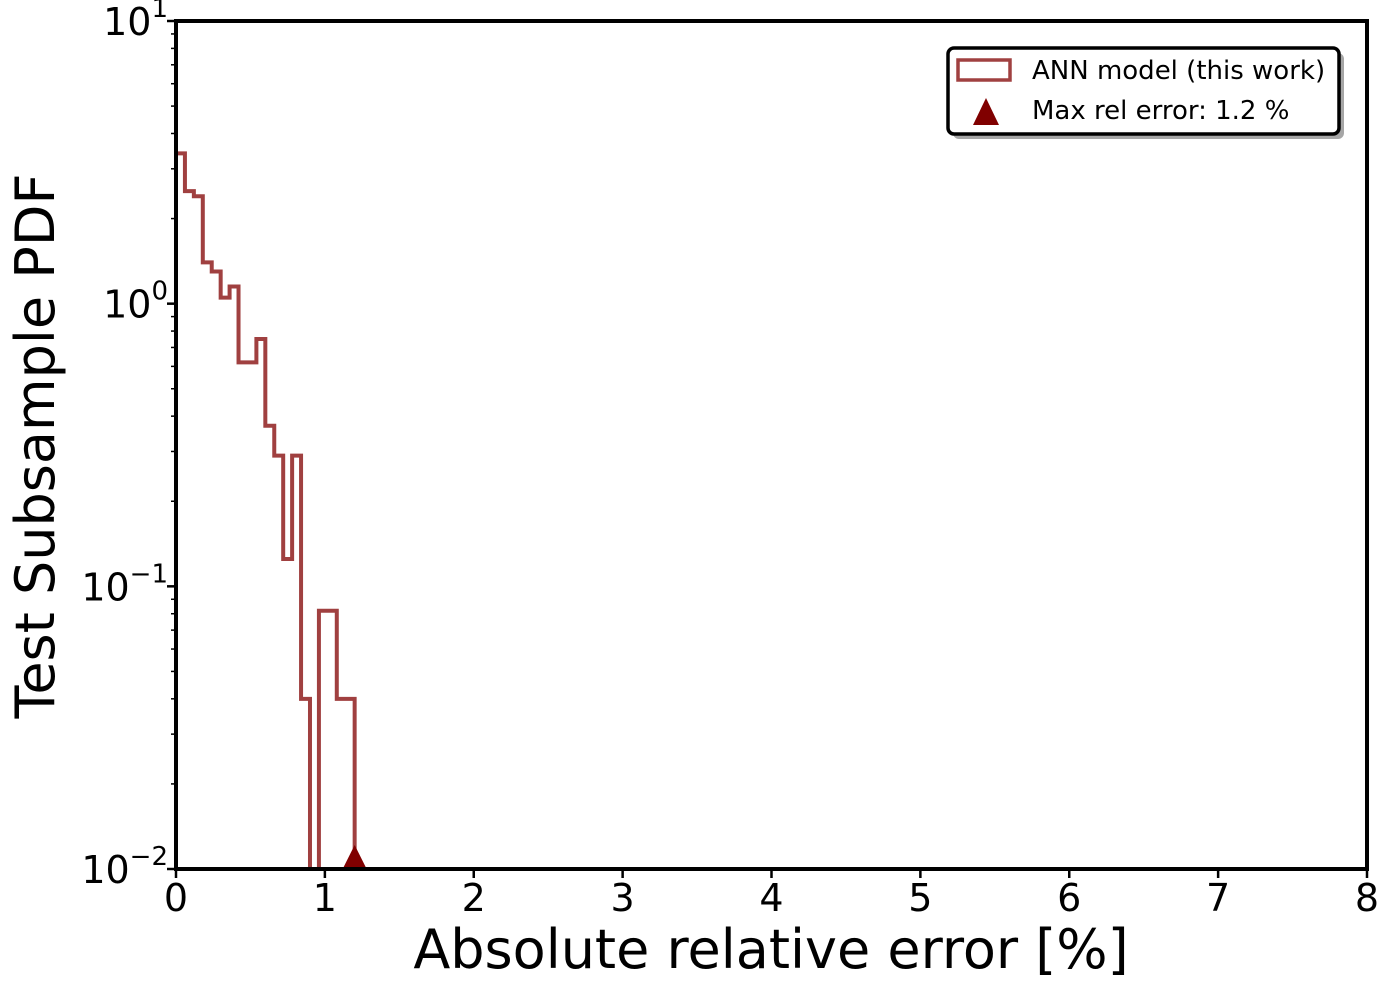 Image resolution: width=1390 pixels, height=989 pixels. What do you see at coordinates (474, 898) in the screenshot?
I see `x-tick-label: 2` at bounding box center [474, 898].